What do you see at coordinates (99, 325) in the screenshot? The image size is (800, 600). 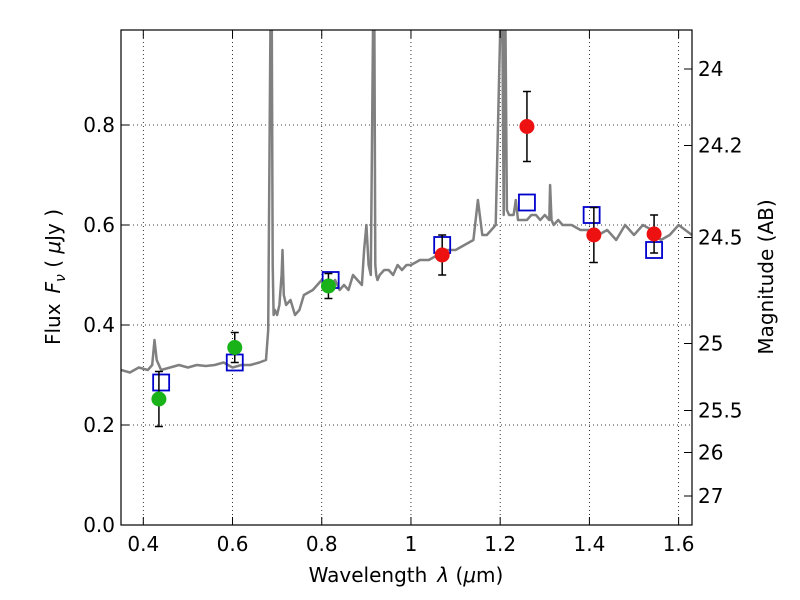 I see `y-tick-label: 0.4` at bounding box center [99, 325].